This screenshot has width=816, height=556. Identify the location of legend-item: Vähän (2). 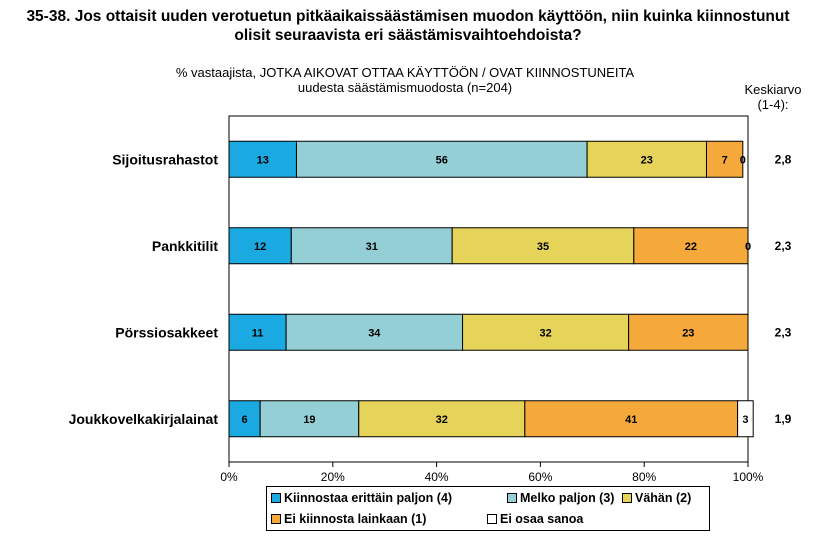
(656, 498).